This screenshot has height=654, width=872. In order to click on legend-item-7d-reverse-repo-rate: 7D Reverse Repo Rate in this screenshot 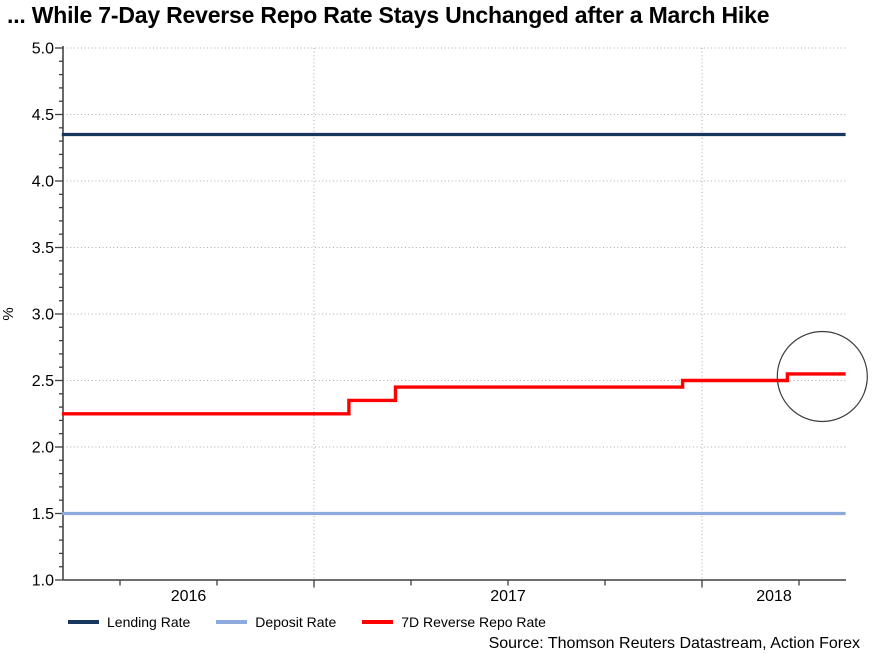, I will do `click(454, 622)`.